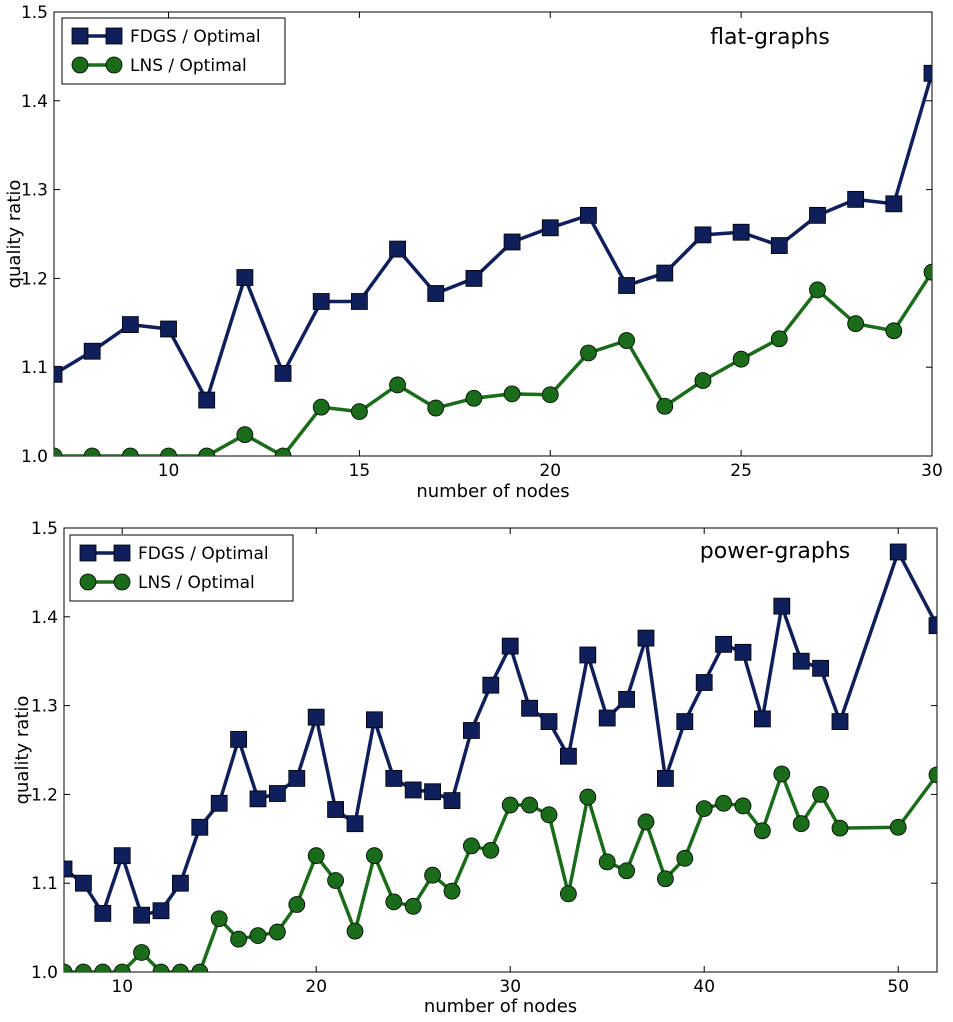  I want to click on x-tick-label: 40, so click(704, 987).